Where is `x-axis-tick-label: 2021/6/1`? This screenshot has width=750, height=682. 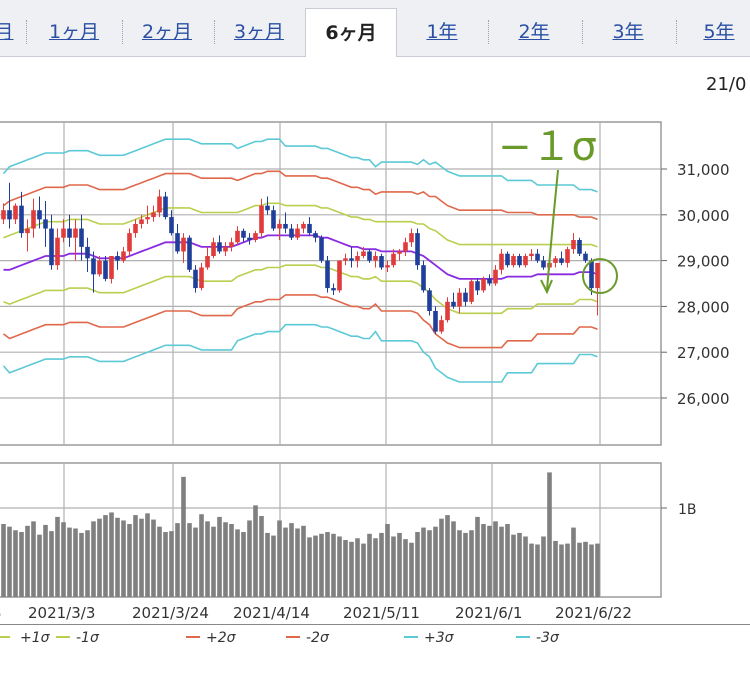 x-axis-tick-label: 2021/6/1 is located at coordinates (488, 613).